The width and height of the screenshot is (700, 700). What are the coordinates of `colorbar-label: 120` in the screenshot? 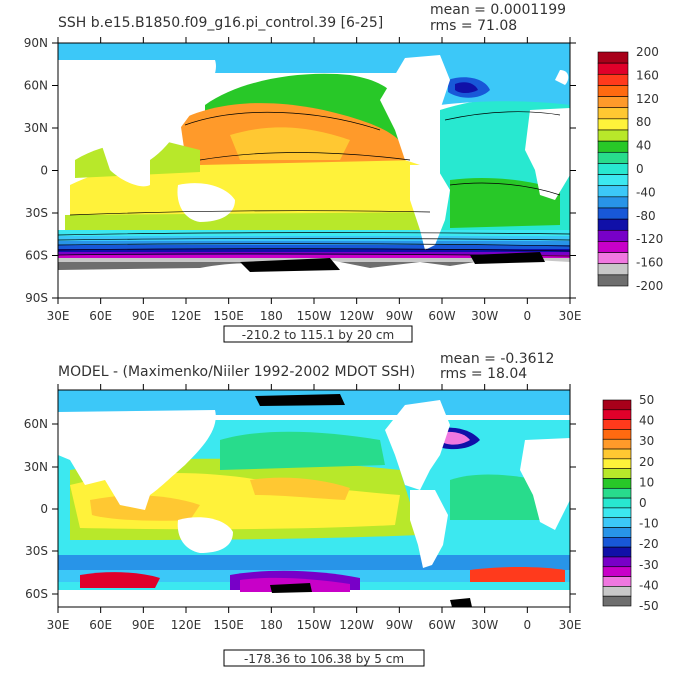 It's located at (647, 99).